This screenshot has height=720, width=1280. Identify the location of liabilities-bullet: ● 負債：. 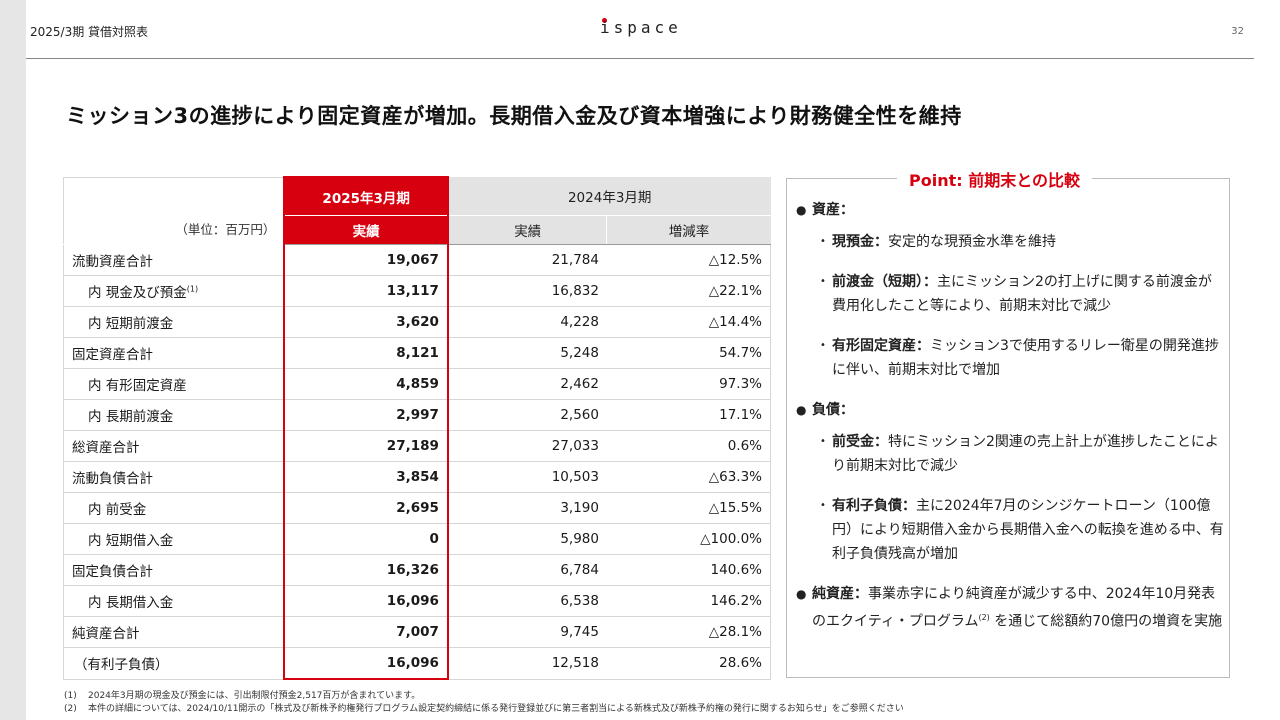
(1010, 410).